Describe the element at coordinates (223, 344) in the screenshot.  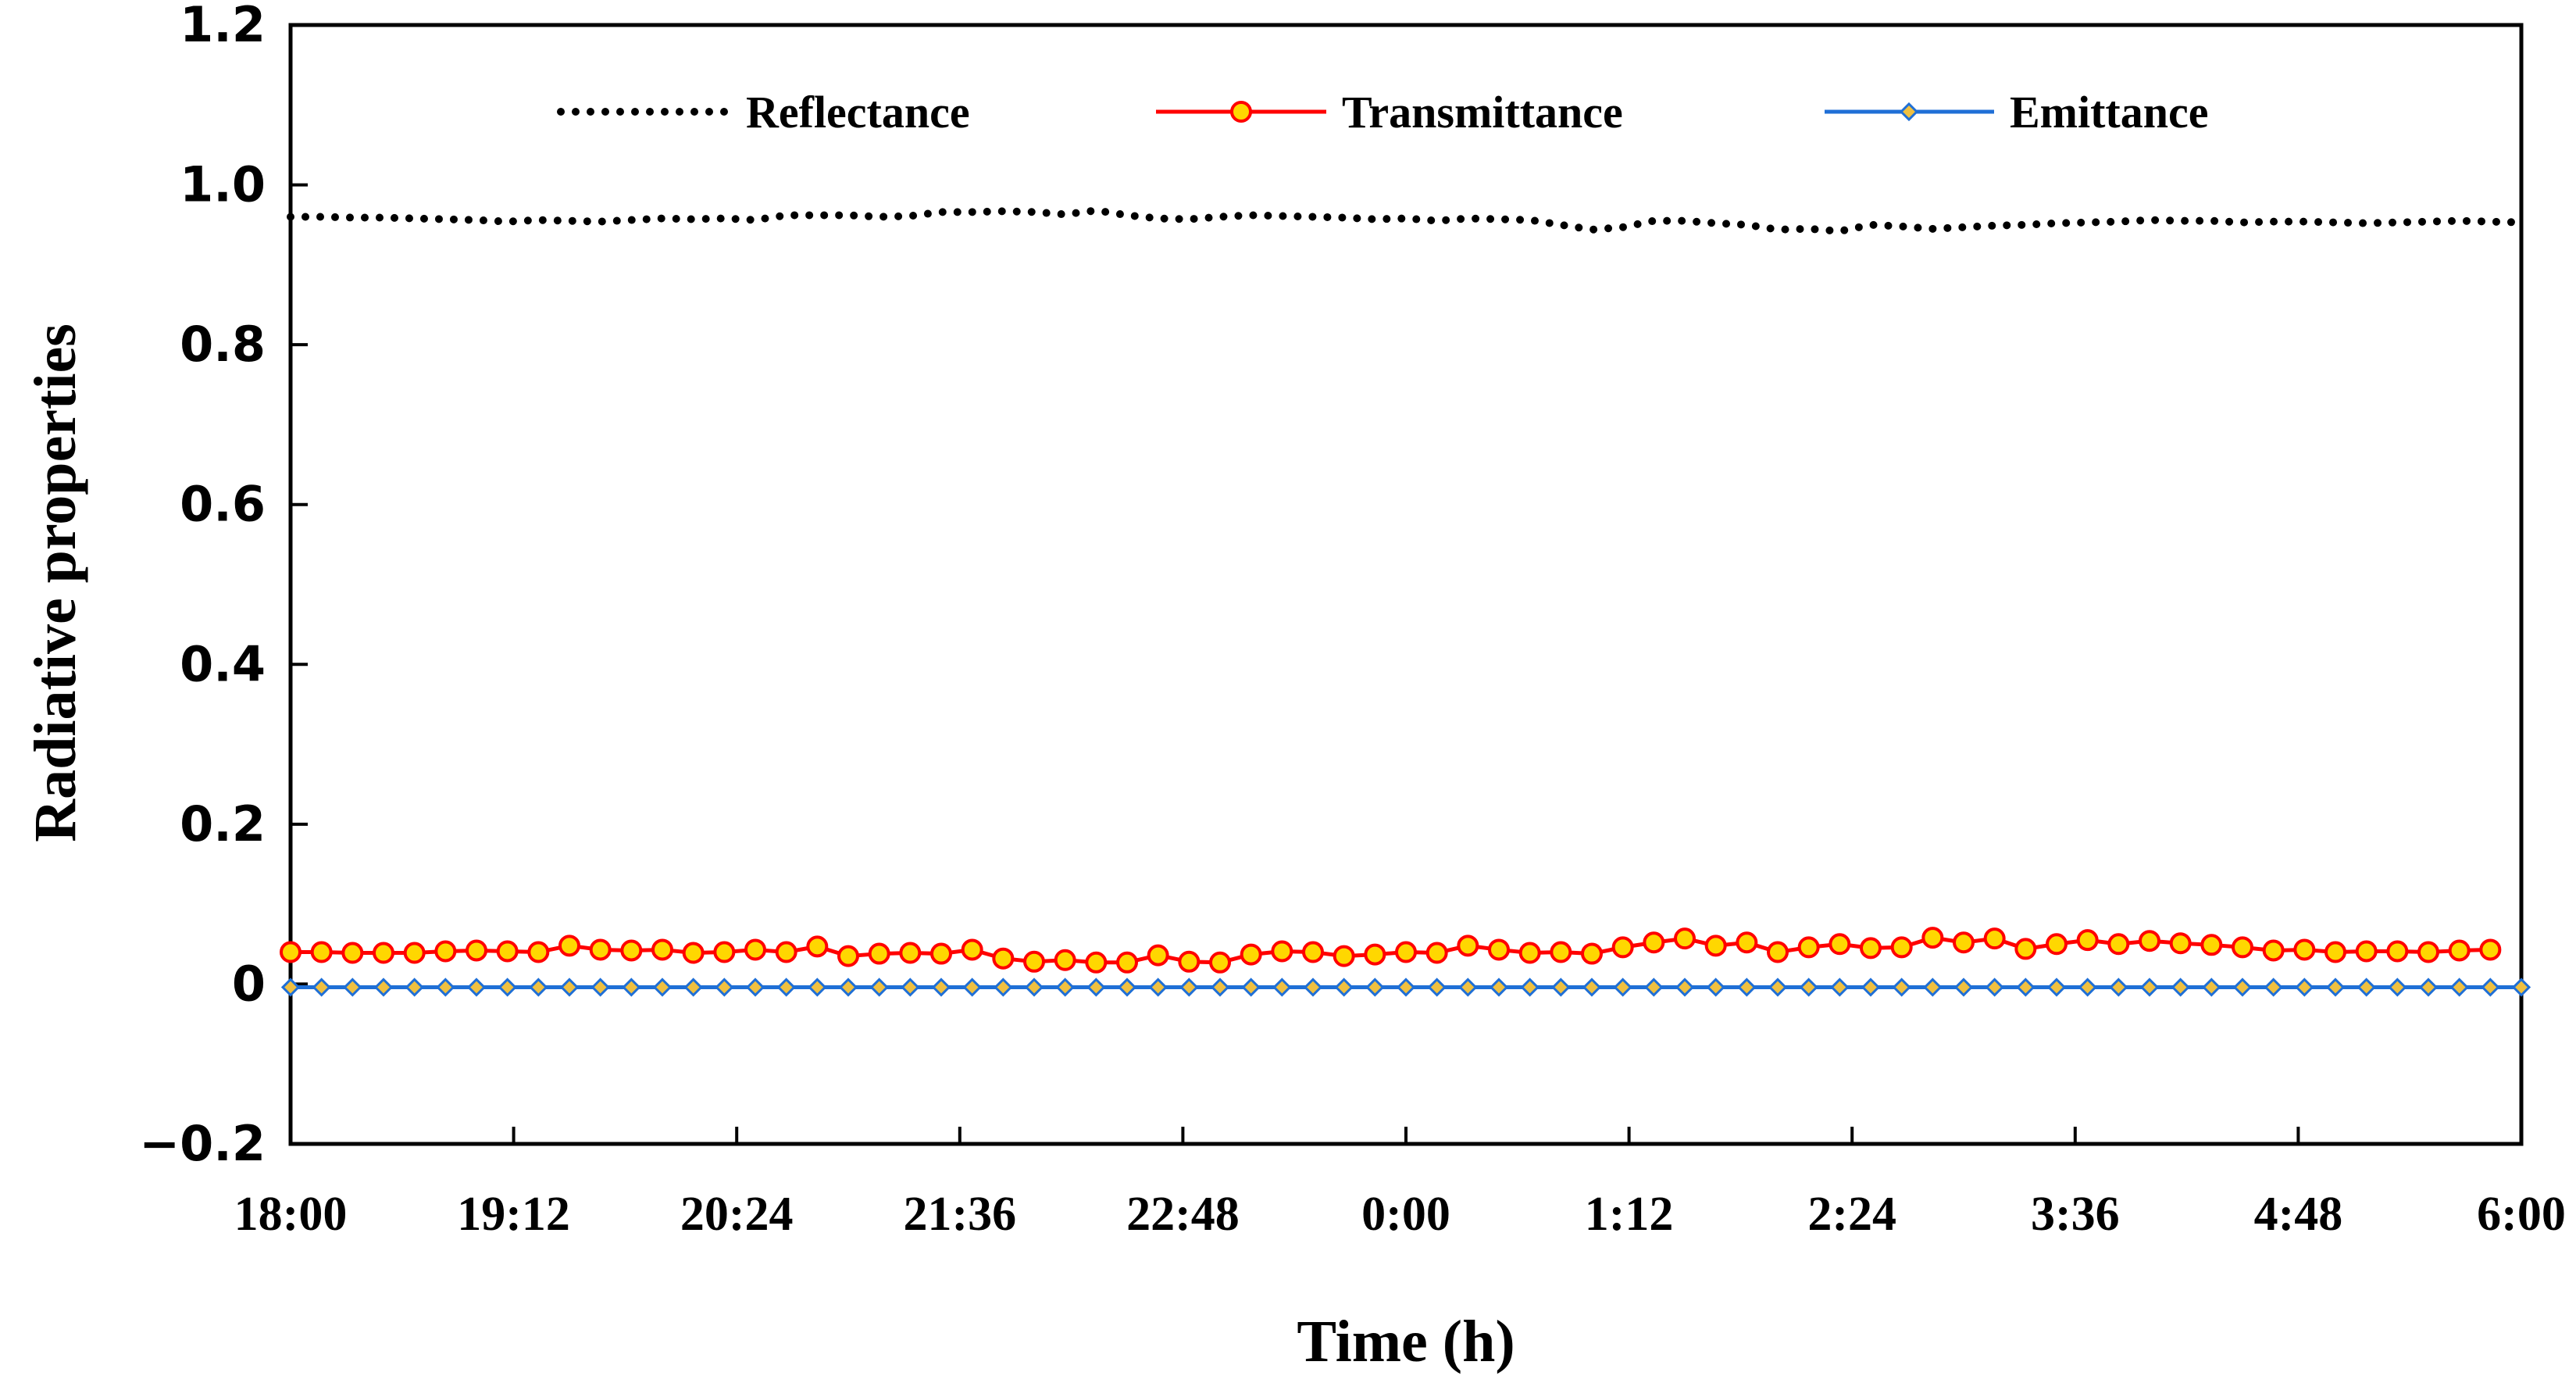
I see `y-tick-label: 0.8` at that location.